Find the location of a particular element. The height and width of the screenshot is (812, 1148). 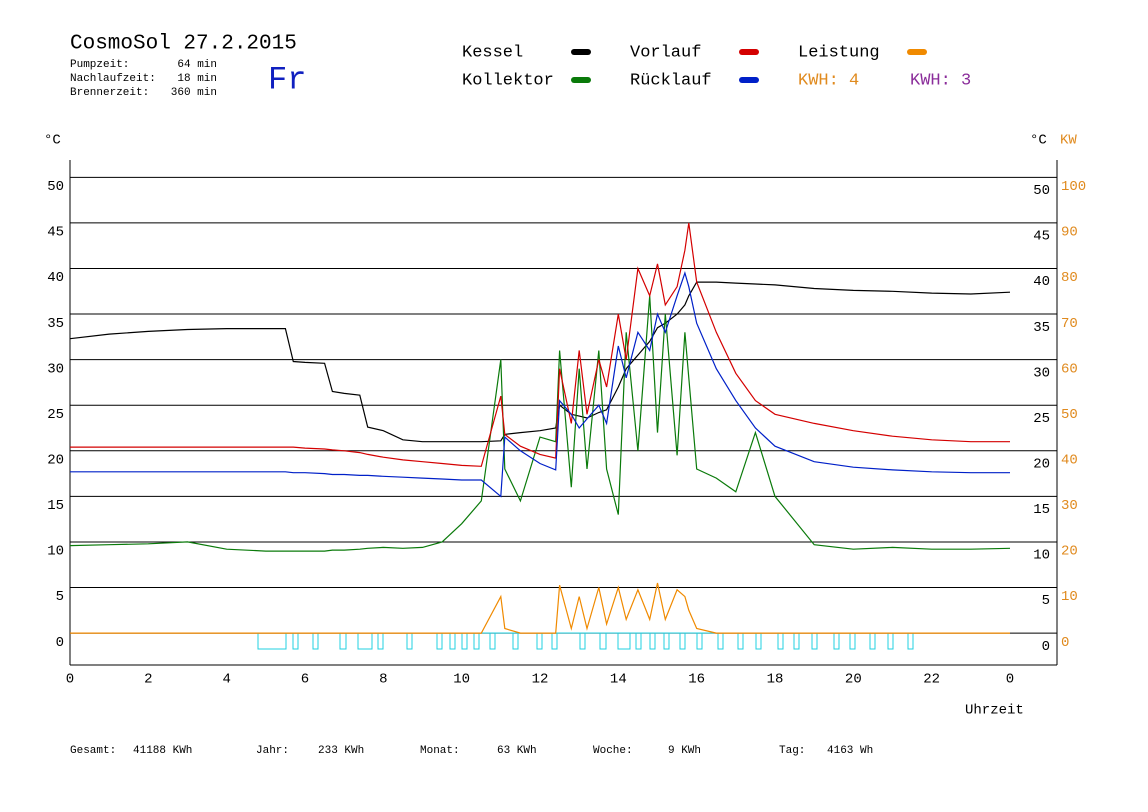

y2-tick-label: 10 is located at coordinates (1069, 597).